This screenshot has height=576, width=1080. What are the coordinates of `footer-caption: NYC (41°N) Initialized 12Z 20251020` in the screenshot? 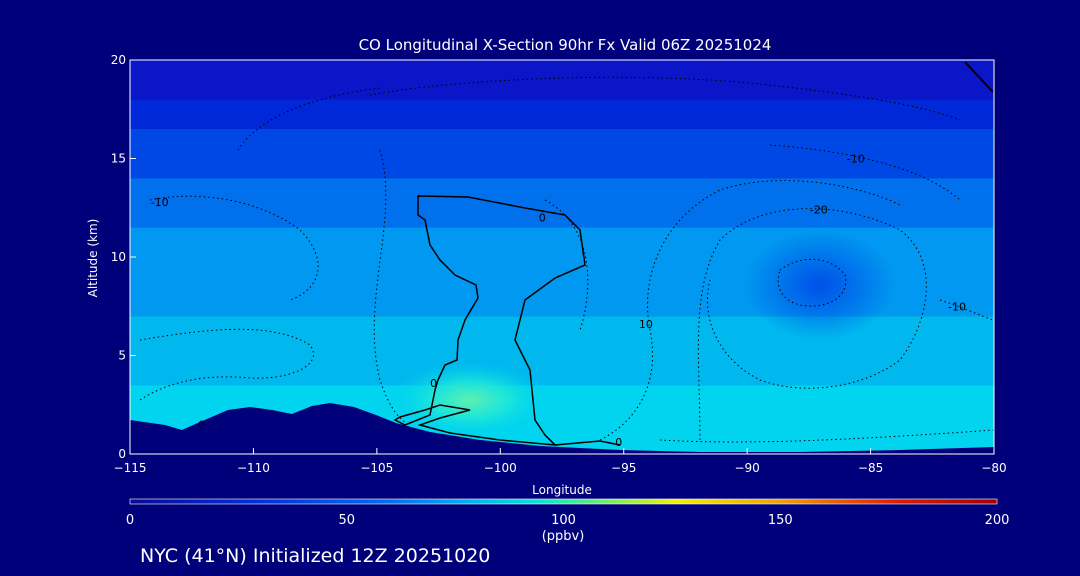 It's located at (315, 556).